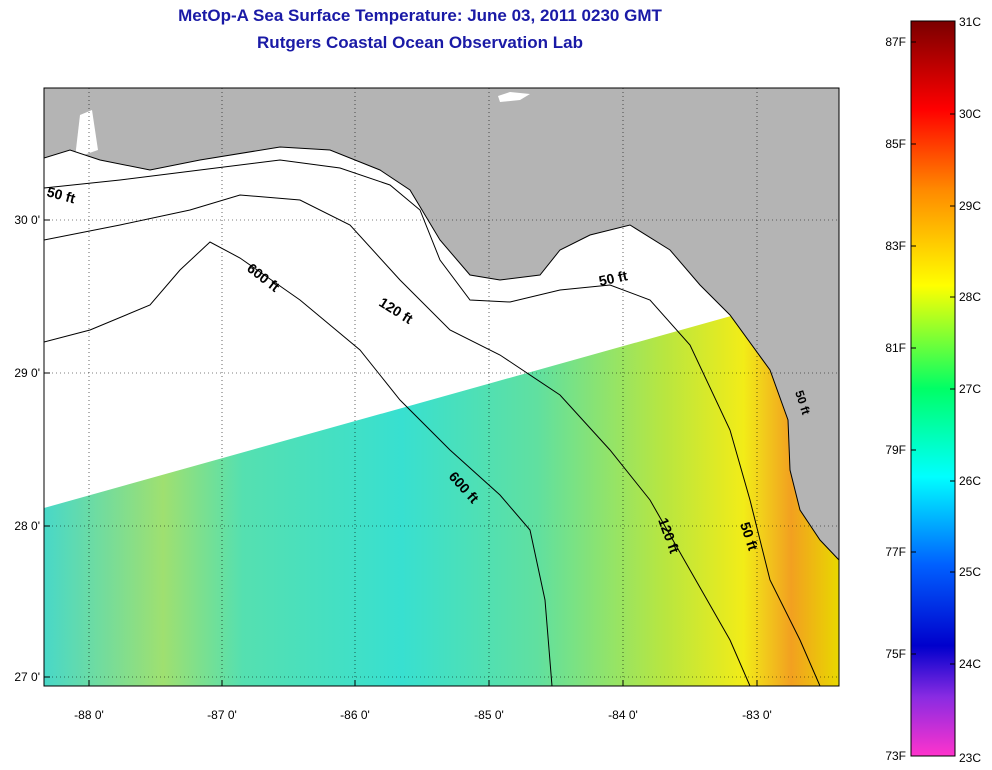  What do you see at coordinates (970, 22) in the screenshot?
I see `colorbar-c-label: 31C` at bounding box center [970, 22].